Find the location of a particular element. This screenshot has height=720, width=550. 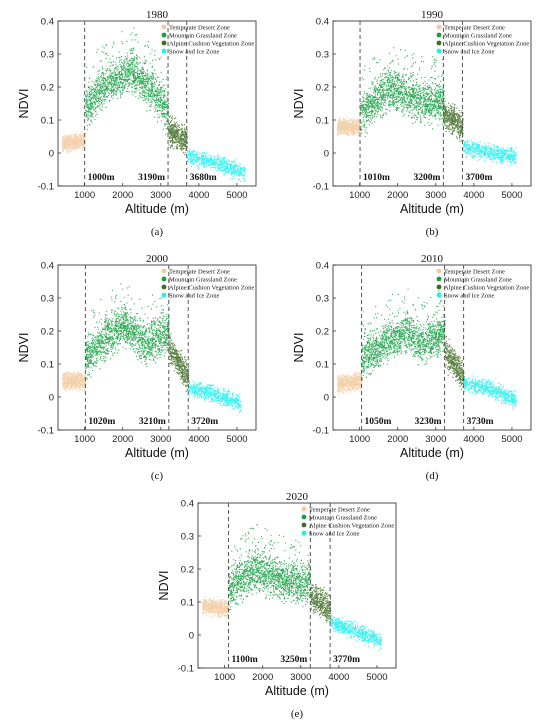

panel-caption: (b) is located at coordinates (432, 232).